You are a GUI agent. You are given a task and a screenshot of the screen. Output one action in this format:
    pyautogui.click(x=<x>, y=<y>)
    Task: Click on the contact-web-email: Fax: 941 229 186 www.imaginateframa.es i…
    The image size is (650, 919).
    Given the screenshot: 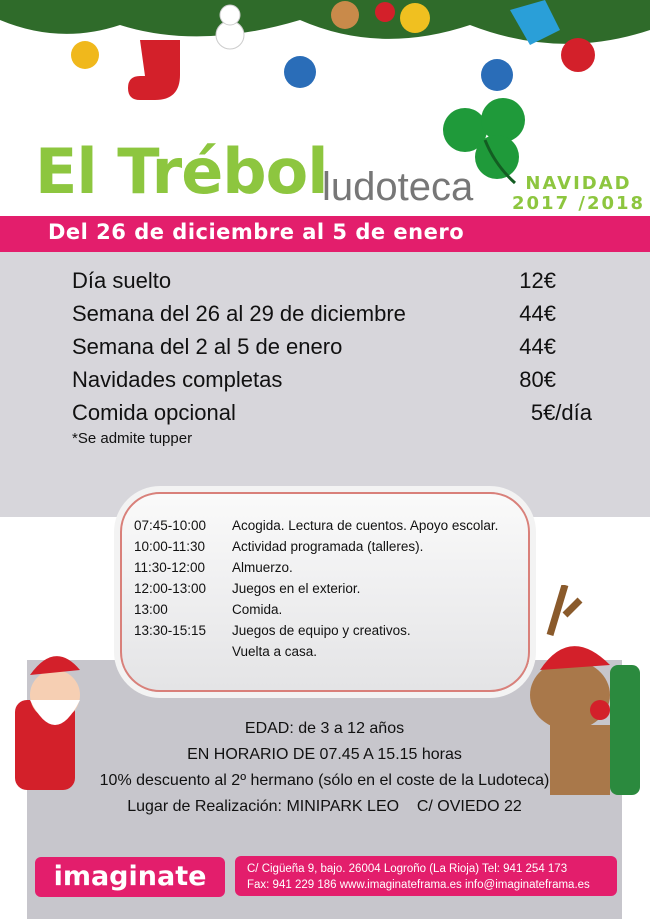 What is the action you would take?
    pyautogui.click(x=418, y=885)
    